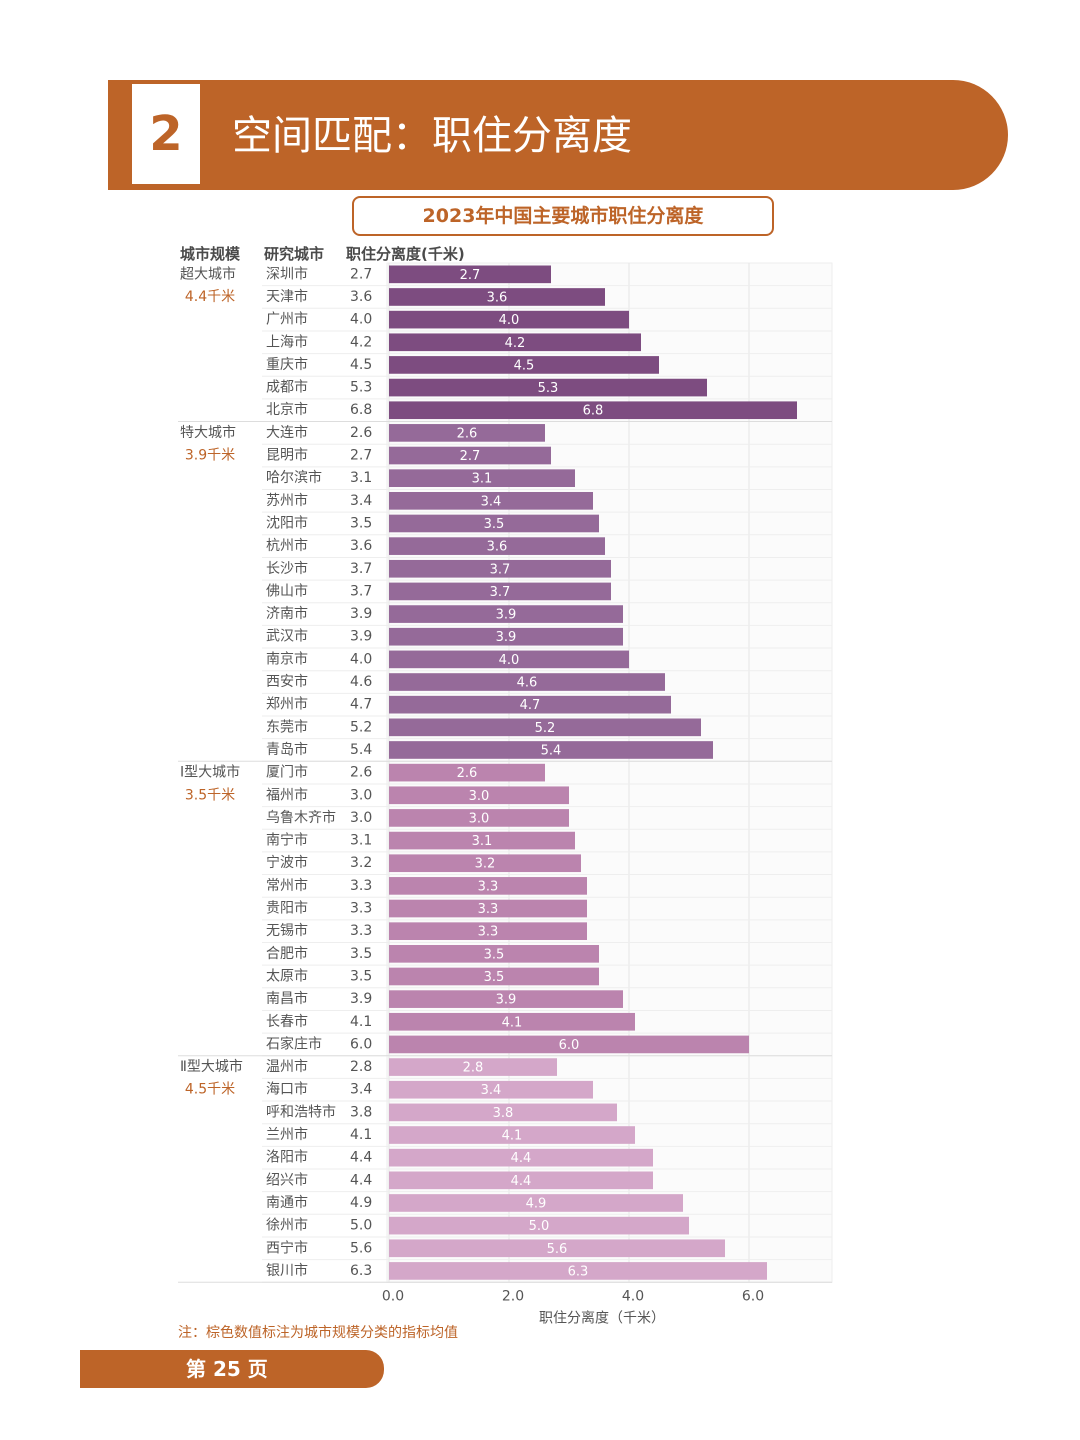 This screenshot has height=1440, width=1080. What do you see at coordinates (361, 886) in the screenshot?
I see `city-value: 3.3` at bounding box center [361, 886].